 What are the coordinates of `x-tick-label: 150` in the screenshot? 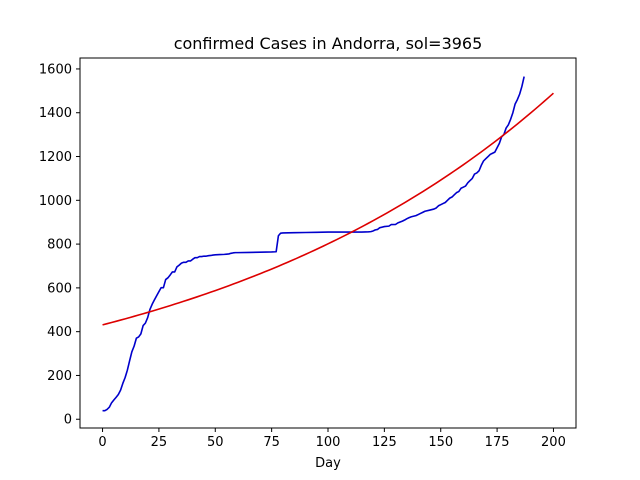 It's located at (440, 442).